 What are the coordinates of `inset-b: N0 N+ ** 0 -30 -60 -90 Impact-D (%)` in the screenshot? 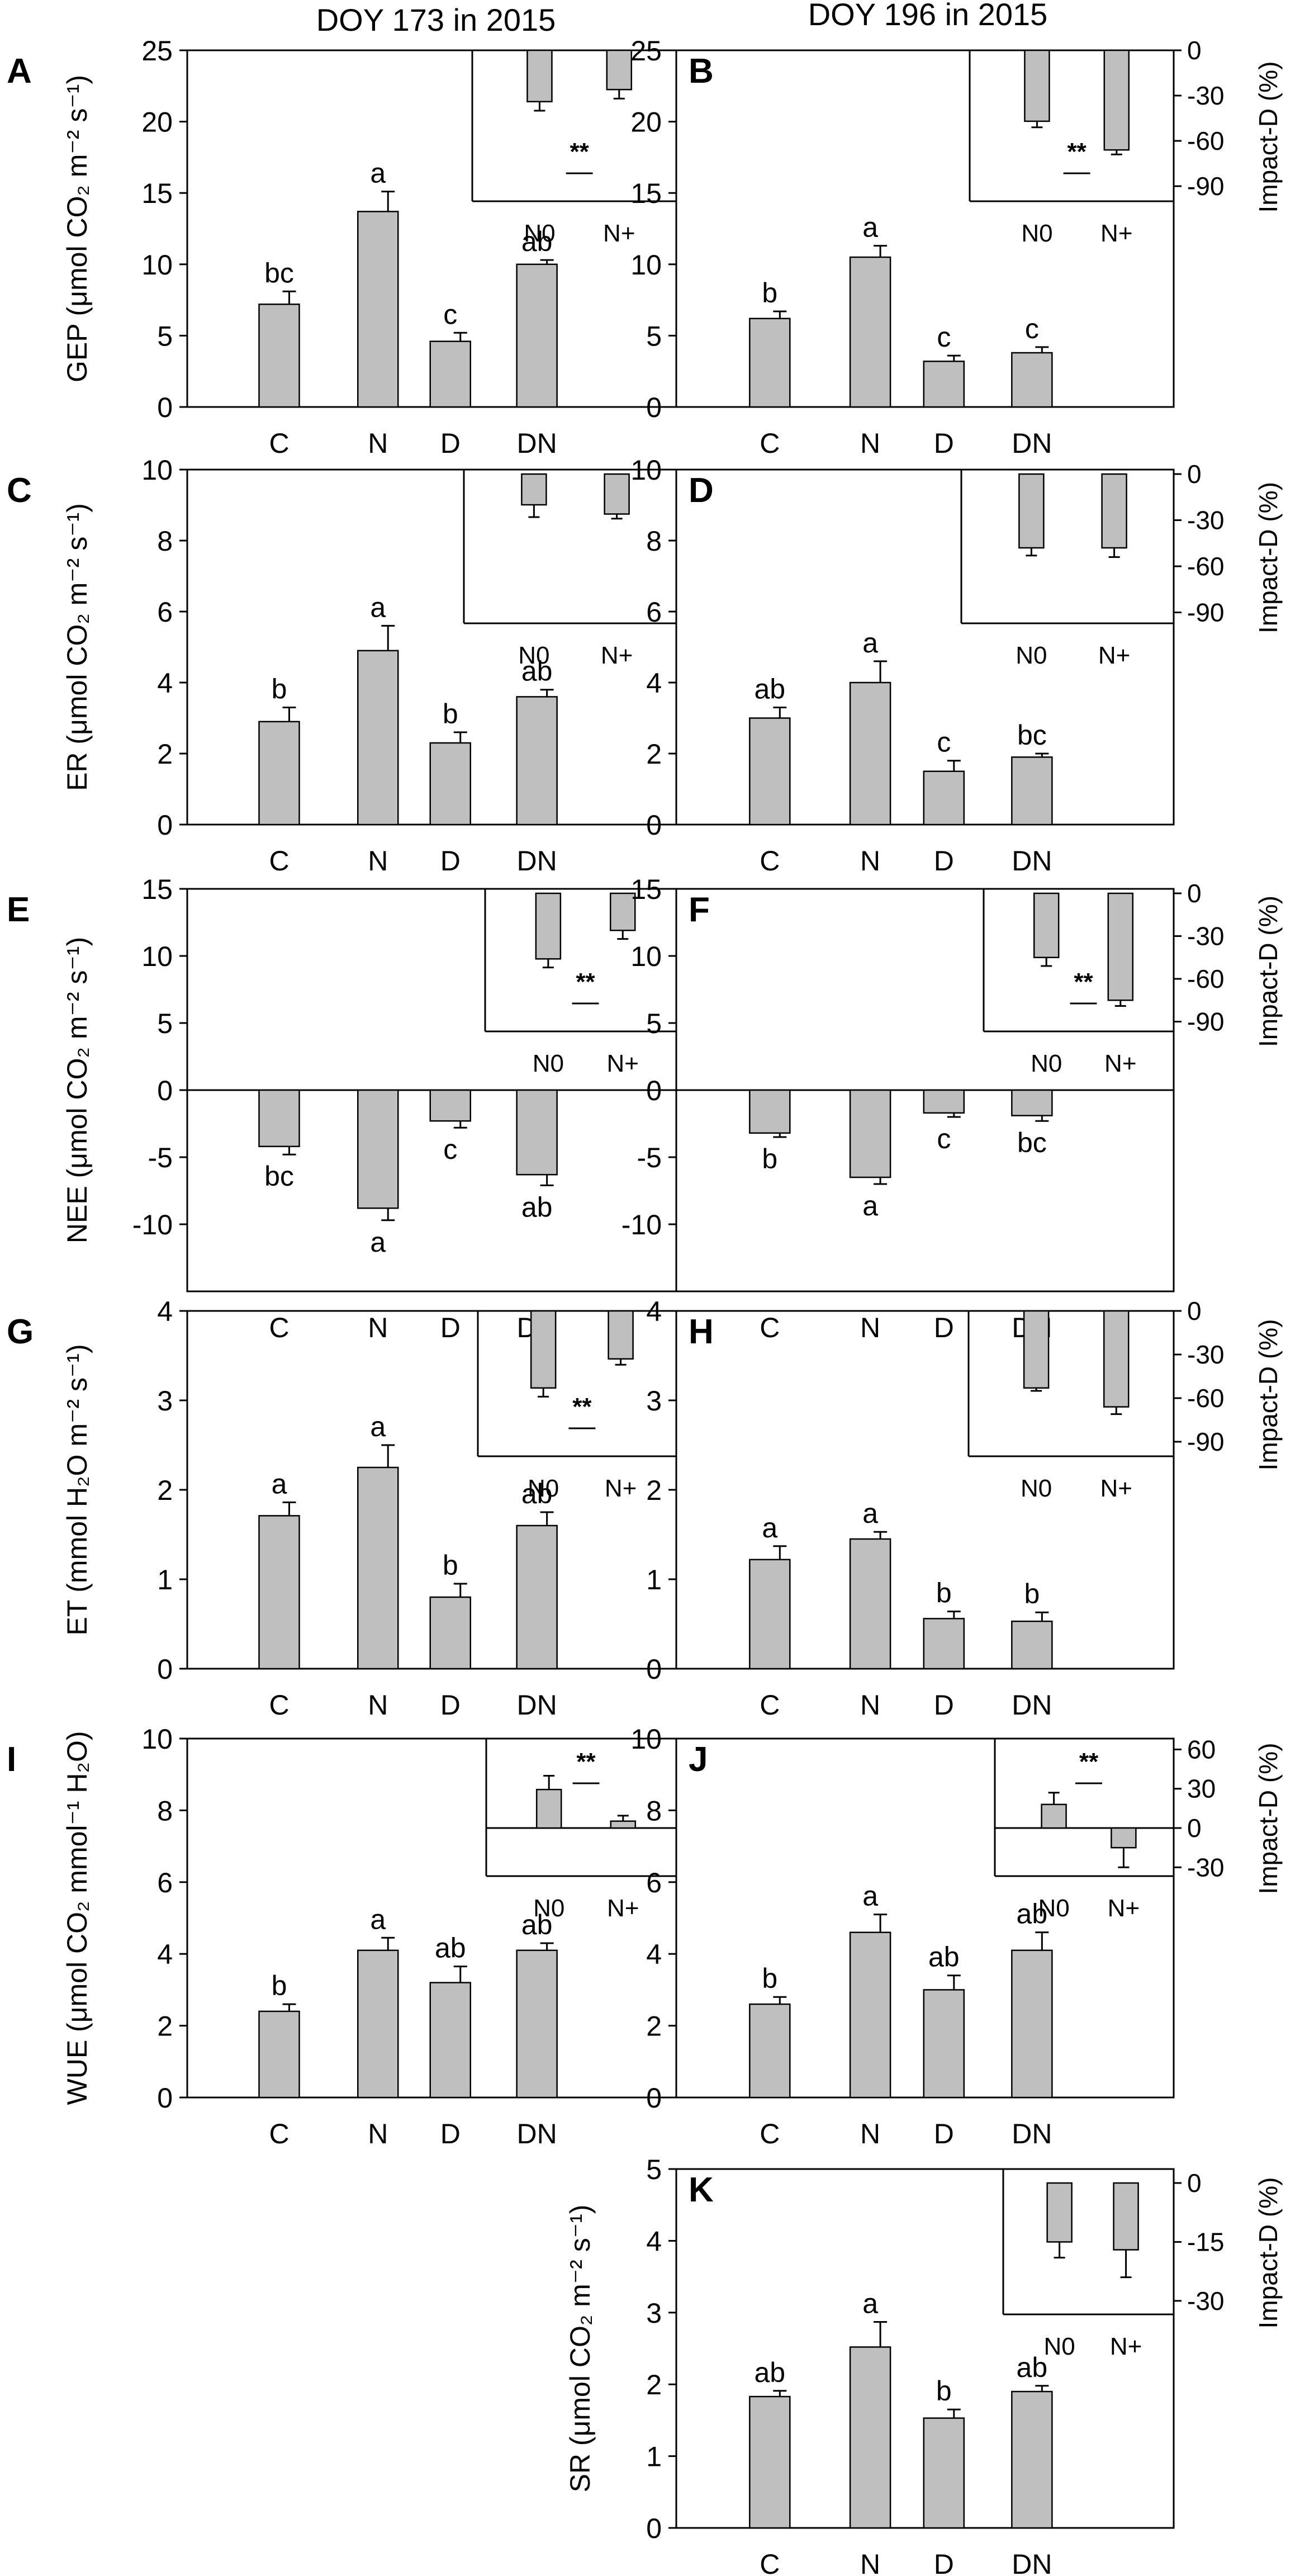 It's located at (1126, 141).